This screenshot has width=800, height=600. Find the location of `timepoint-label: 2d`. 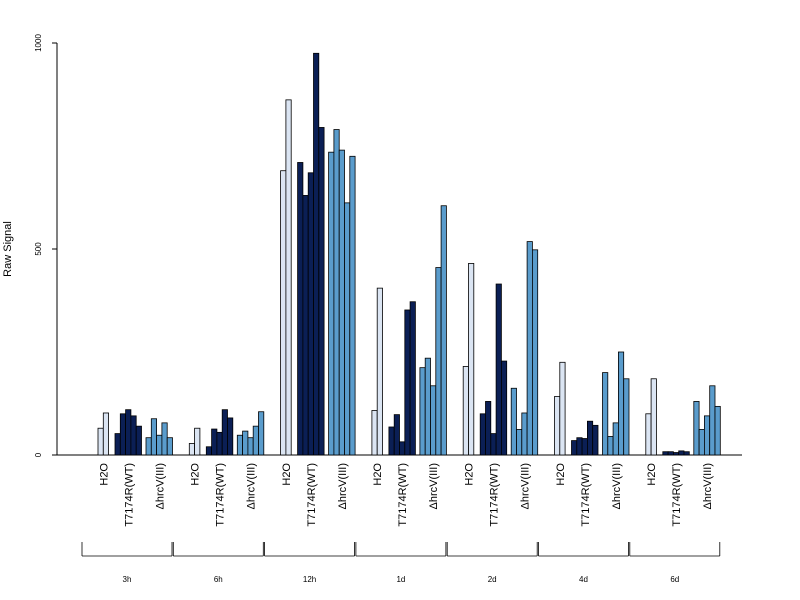

timepoint-label: 2d is located at coordinates (492, 579).